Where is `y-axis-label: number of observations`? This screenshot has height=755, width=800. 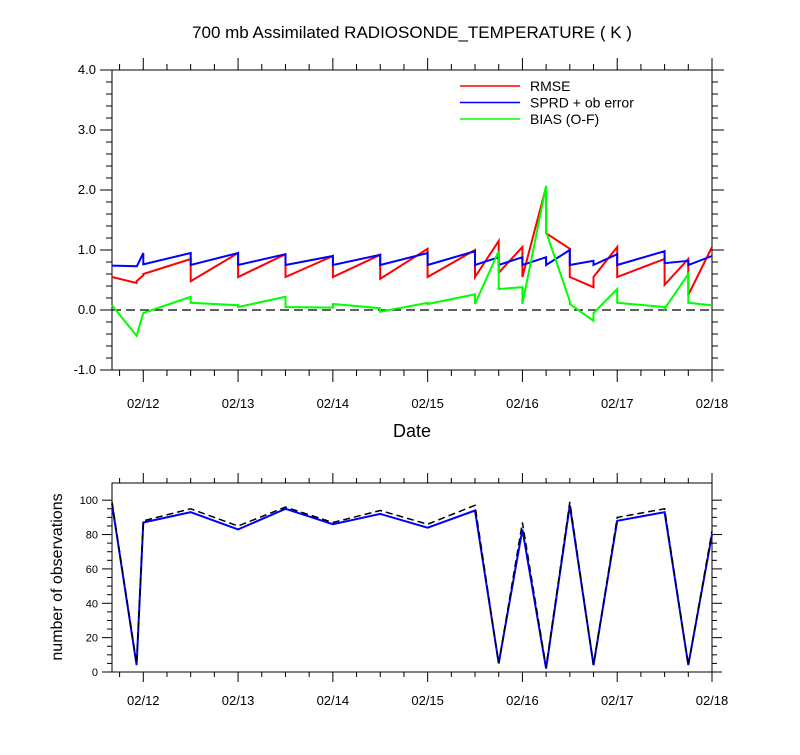
y-axis-label: number of observations is located at coordinates (57, 576).